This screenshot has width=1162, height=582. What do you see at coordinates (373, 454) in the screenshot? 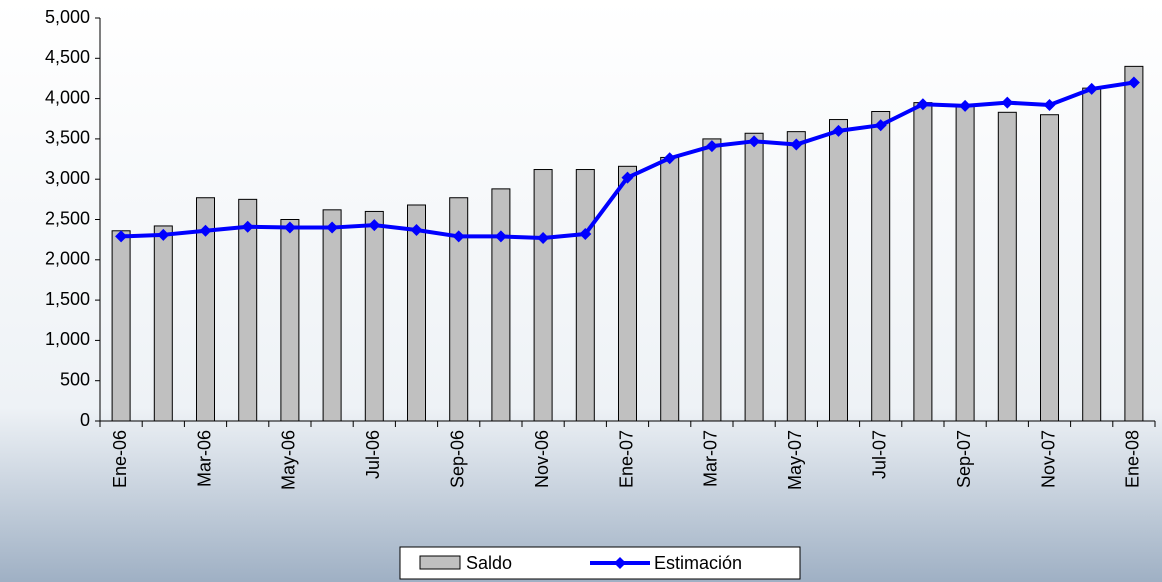
I see `x-tick-label: Jul-06` at bounding box center [373, 454].